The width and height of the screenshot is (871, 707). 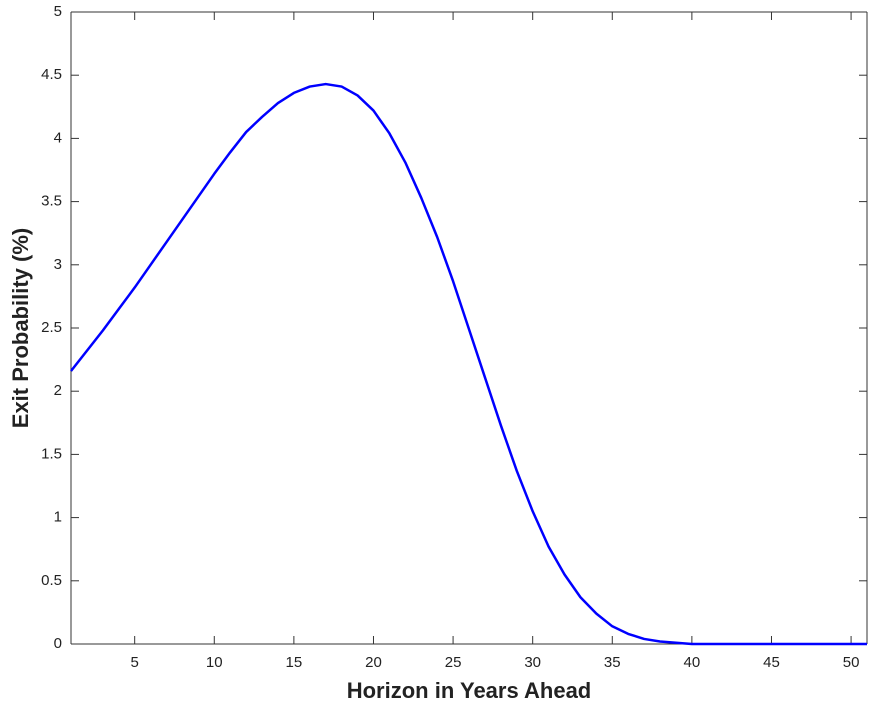 What do you see at coordinates (851, 662) in the screenshot?
I see `x-tick-label: 50` at bounding box center [851, 662].